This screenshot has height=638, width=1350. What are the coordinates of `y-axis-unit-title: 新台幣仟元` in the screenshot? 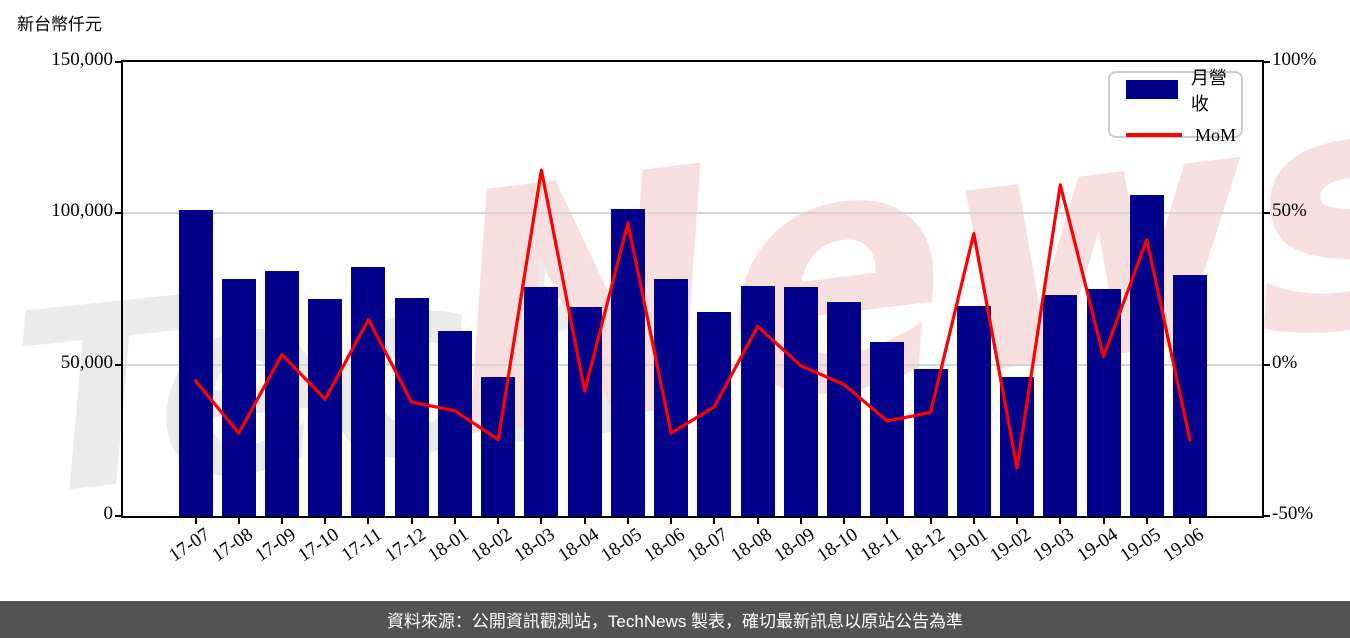 It's located at (59, 24).